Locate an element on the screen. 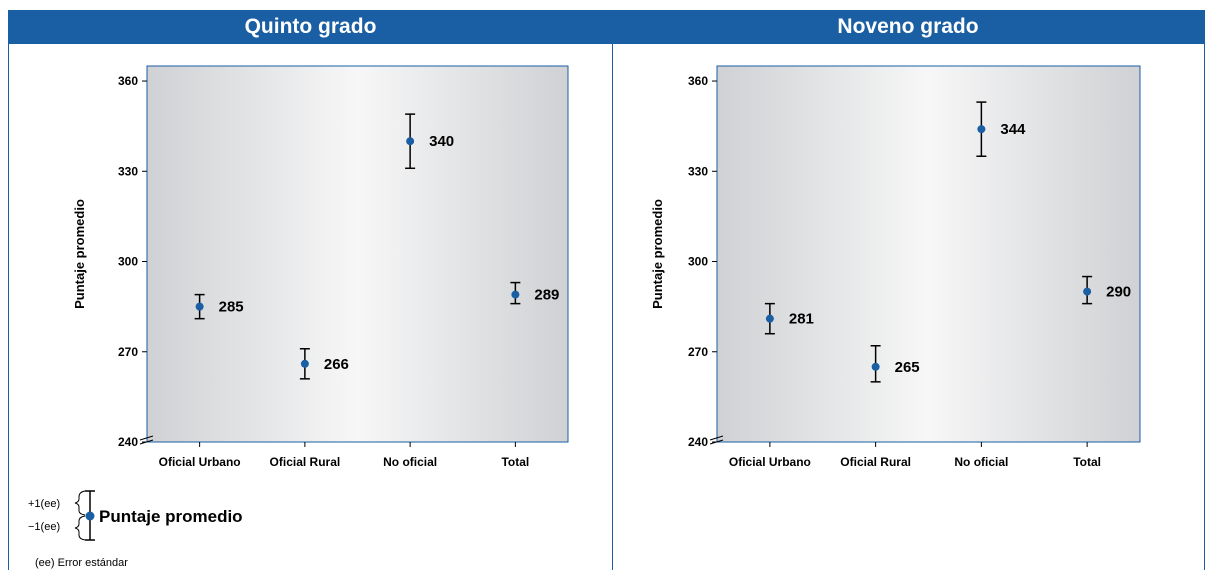  data-label: 285 is located at coordinates (231, 307).